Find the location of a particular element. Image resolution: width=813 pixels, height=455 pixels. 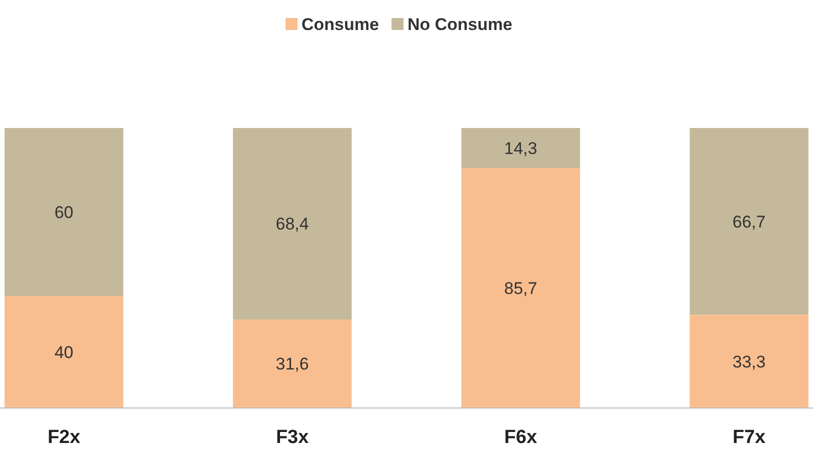

x-tick-label: F6x is located at coordinates (521, 437).